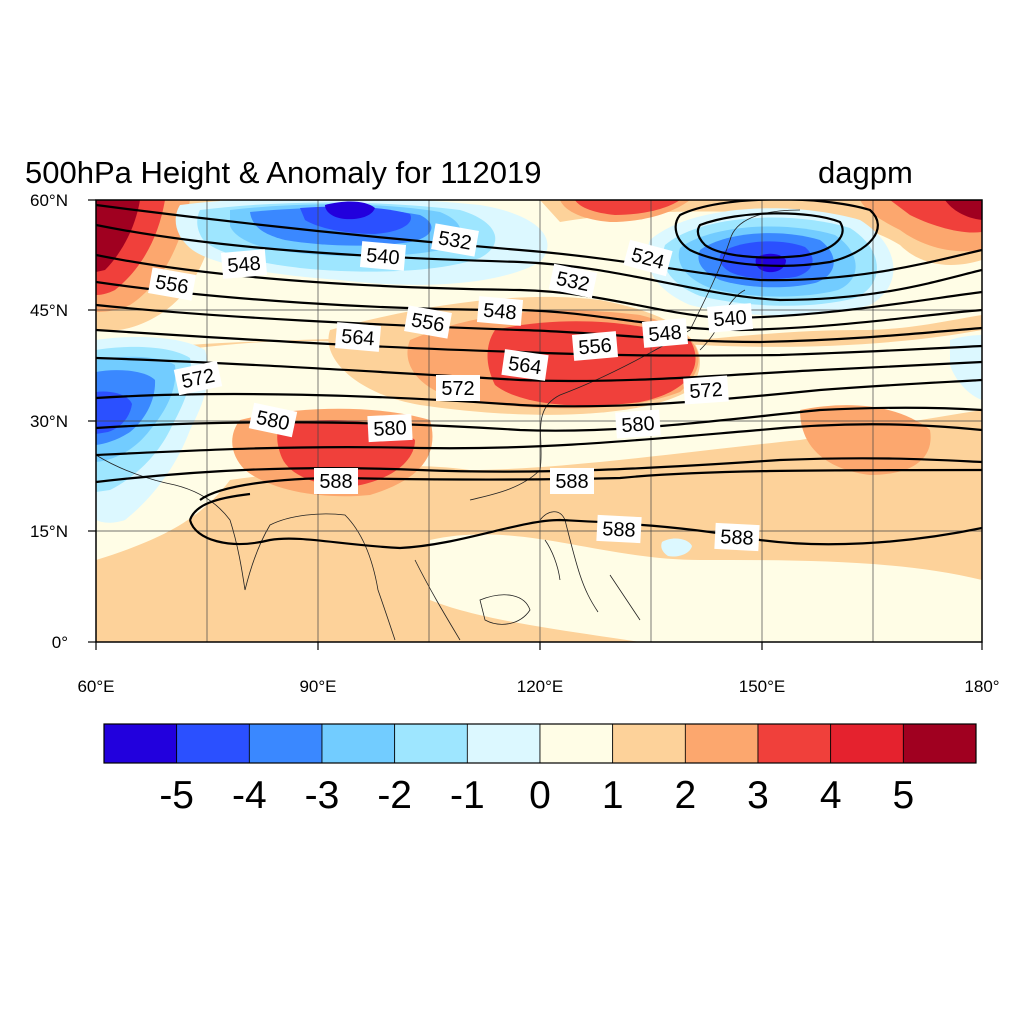 This screenshot has width=1024, height=1024. I want to click on lon-tick-label: 180°, so click(981, 686).